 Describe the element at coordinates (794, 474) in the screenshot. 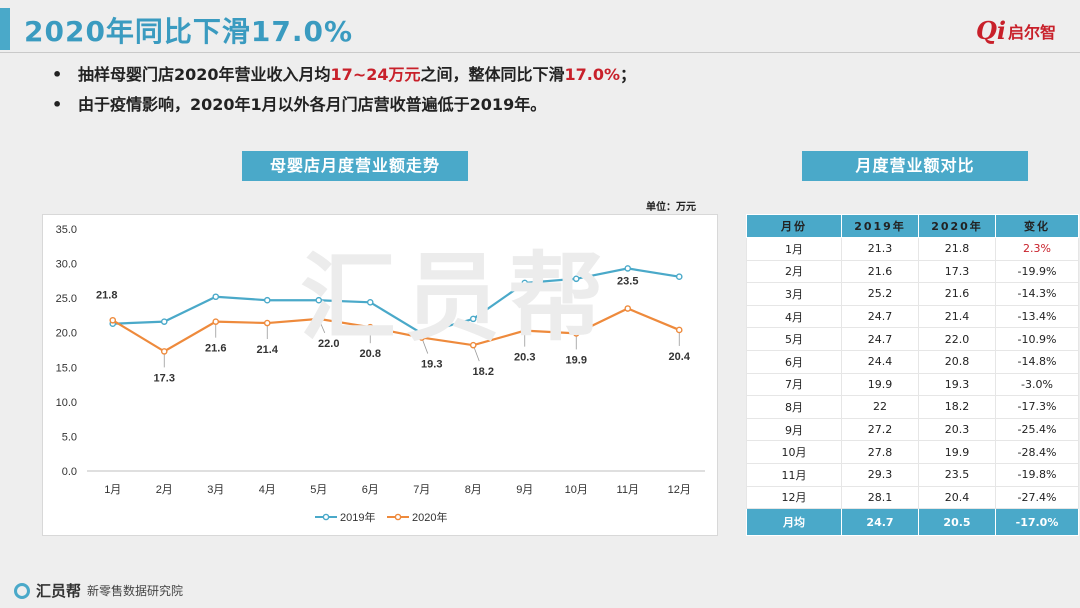

I see `cell-month: 11月` at that location.